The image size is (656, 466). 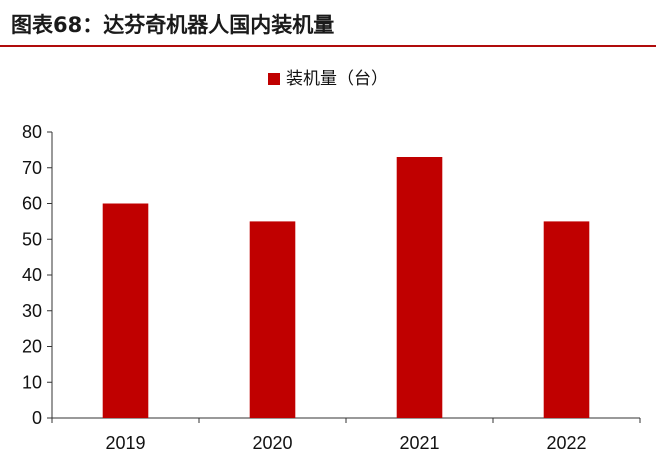 What do you see at coordinates (32, 168) in the screenshot?
I see `y-tick-label: 70` at bounding box center [32, 168].